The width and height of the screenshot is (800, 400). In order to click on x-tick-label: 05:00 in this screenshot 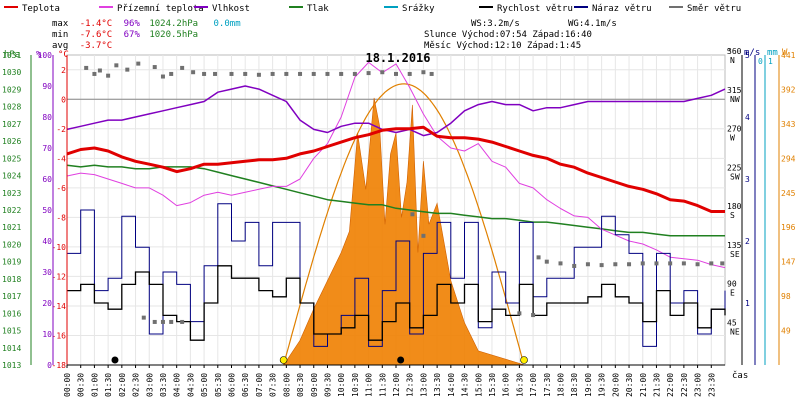, I will do `click(204, 385)`.